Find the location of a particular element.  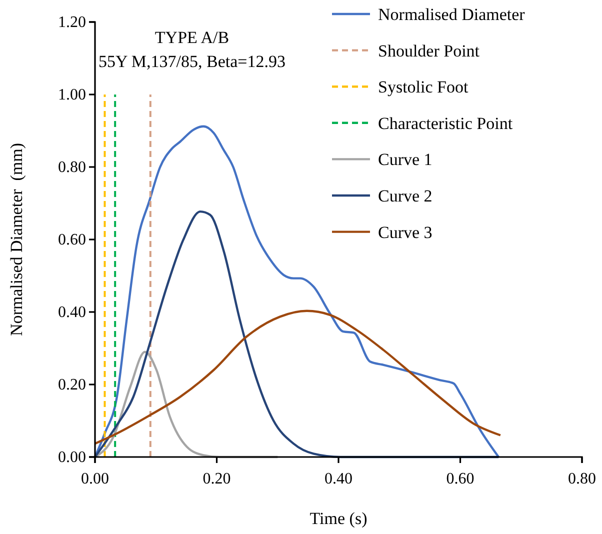

legend-label: Shoulder Point is located at coordinates (429, 50).